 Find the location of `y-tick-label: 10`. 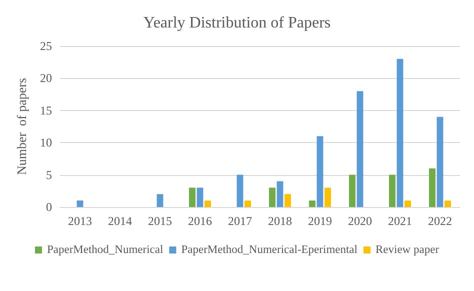

y-tick-label: 10 is located at coordinates (46, 143).